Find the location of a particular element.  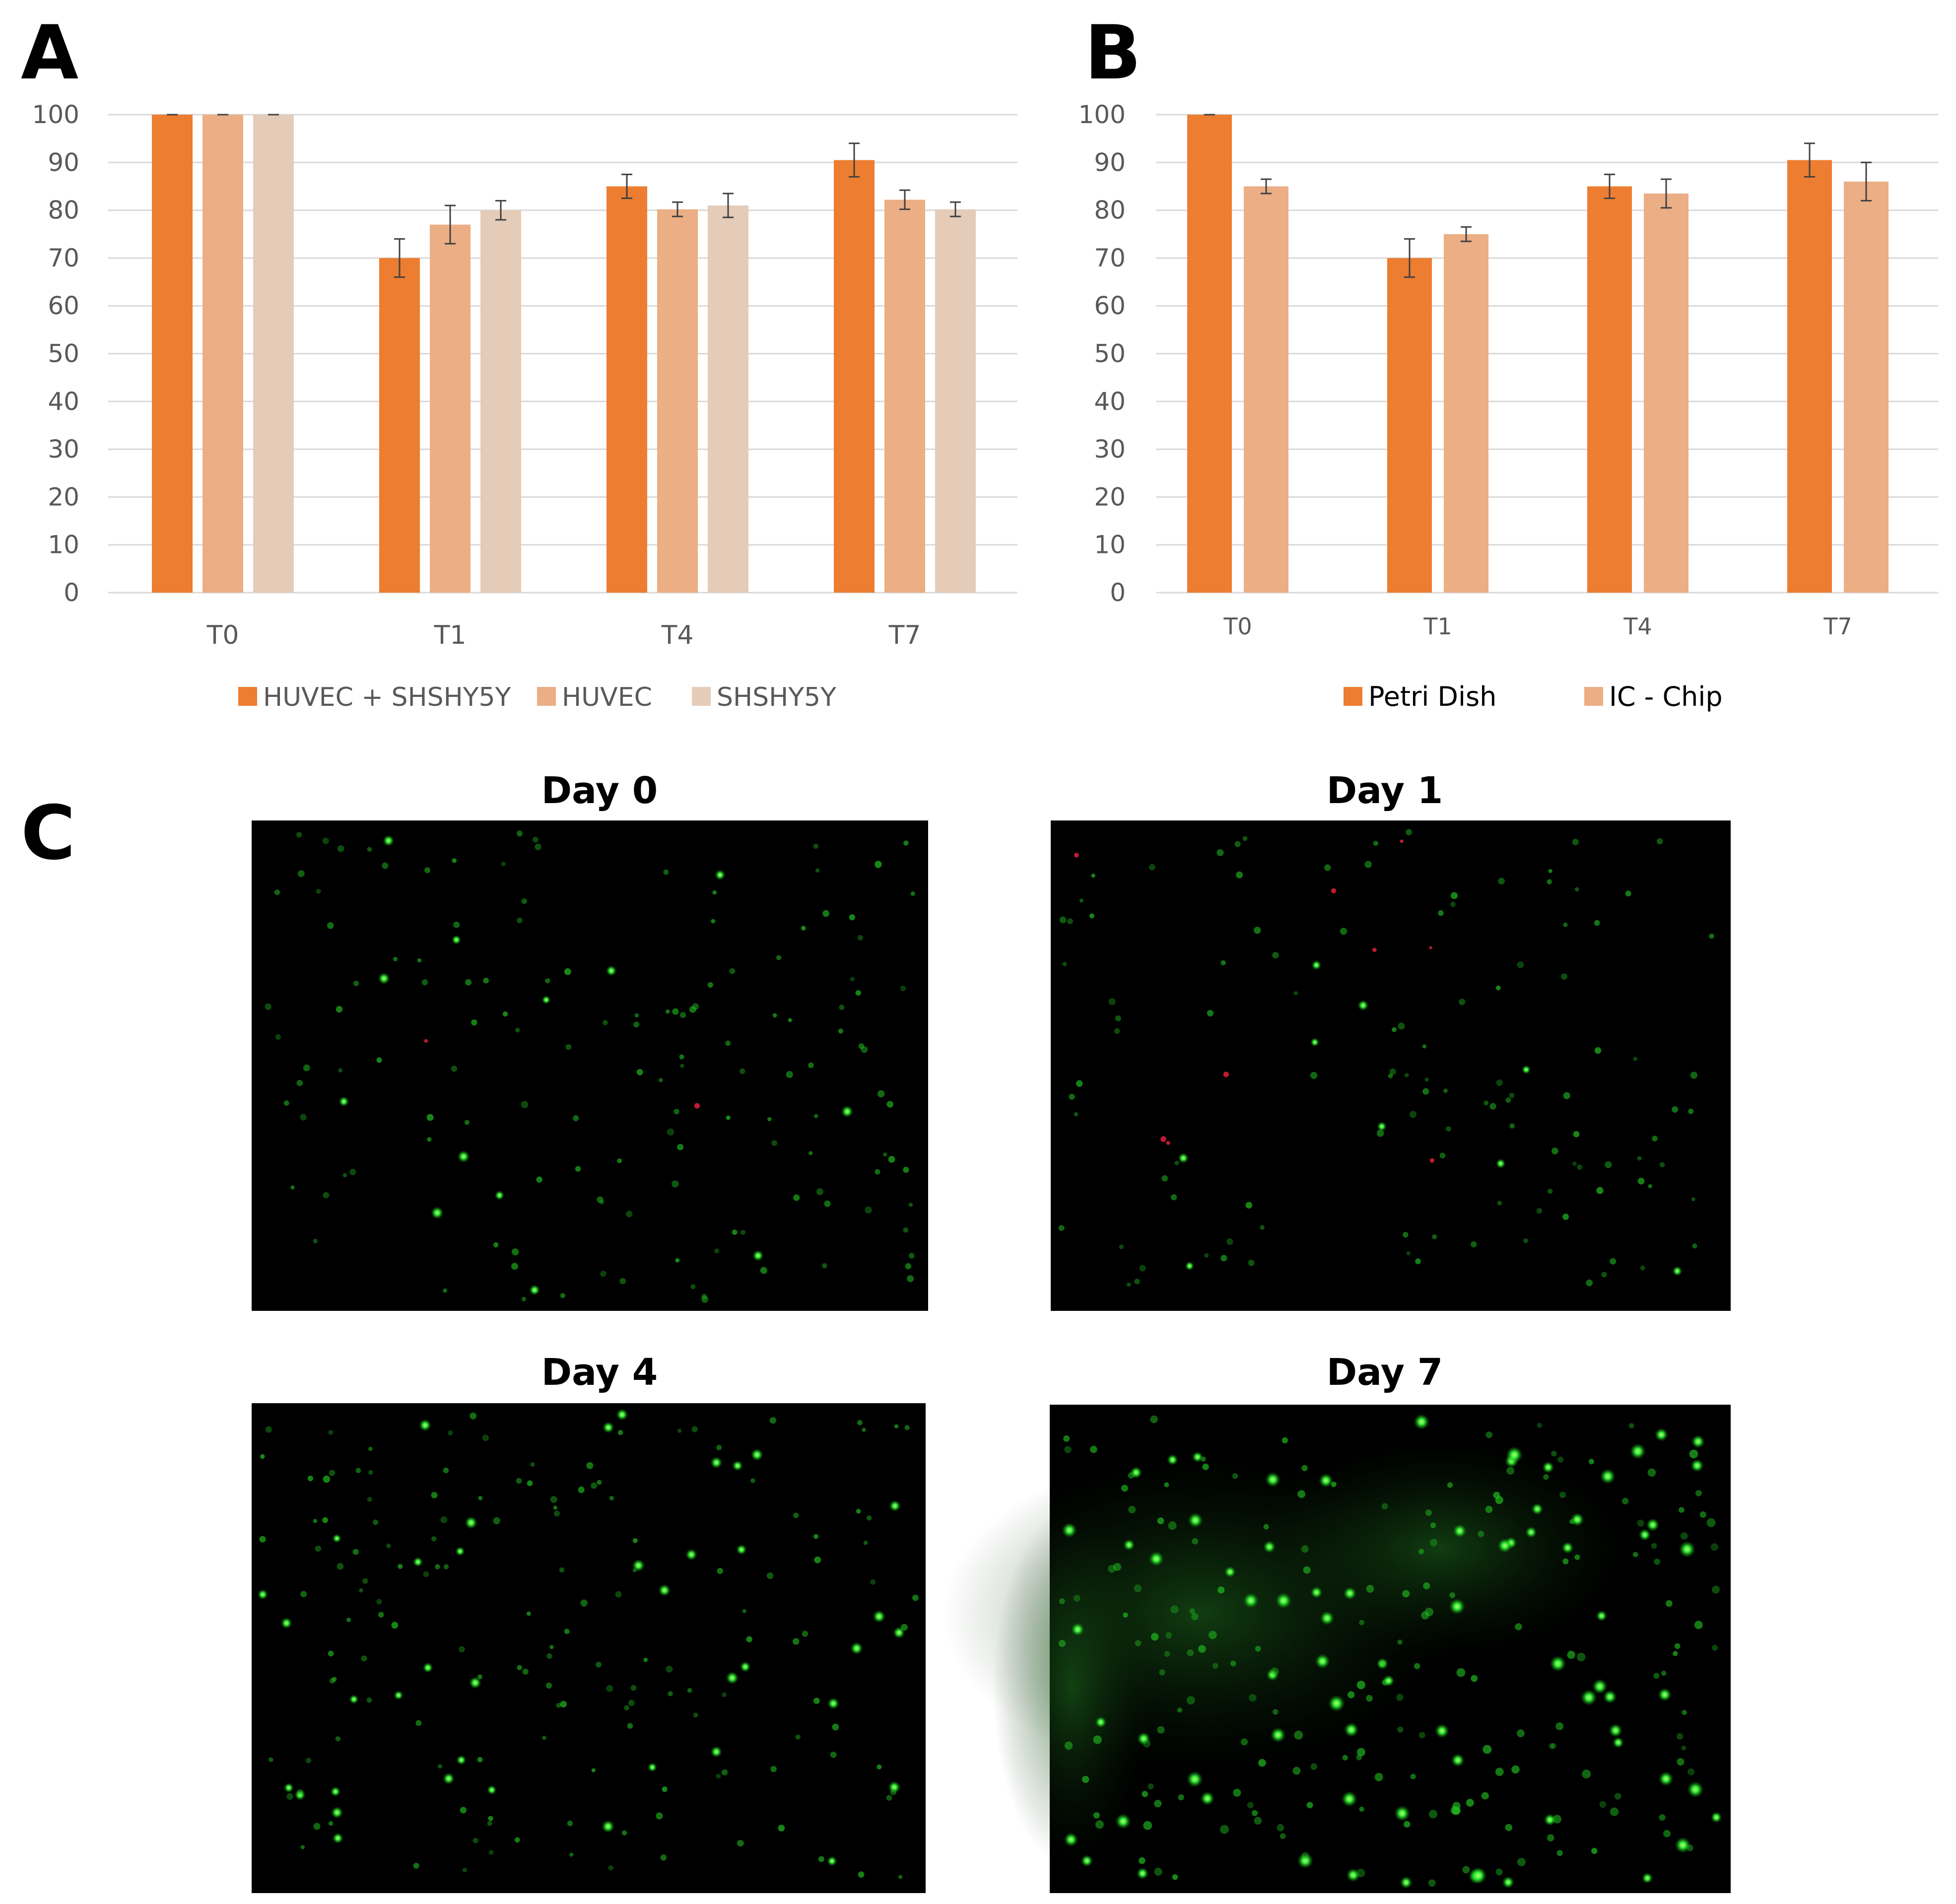

y-tick-label: 70 is located at coordinates (63, 258).